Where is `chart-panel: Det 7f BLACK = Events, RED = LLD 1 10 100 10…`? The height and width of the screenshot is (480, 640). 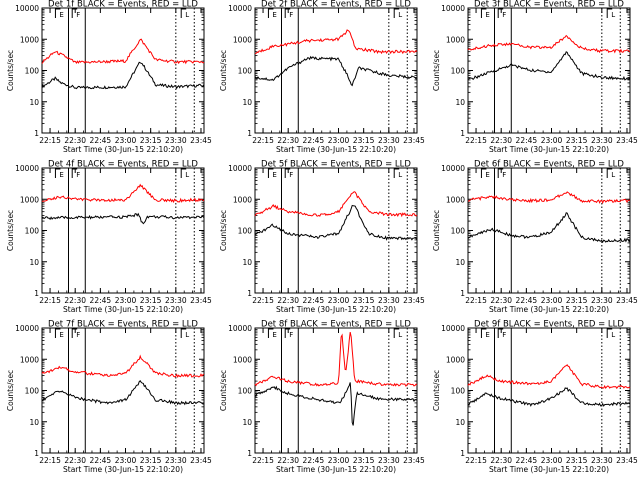 chart-panel: Det 7f BLACK = Events, RED = LLD 1 10 100 10… is located at coordinates (109, 397).